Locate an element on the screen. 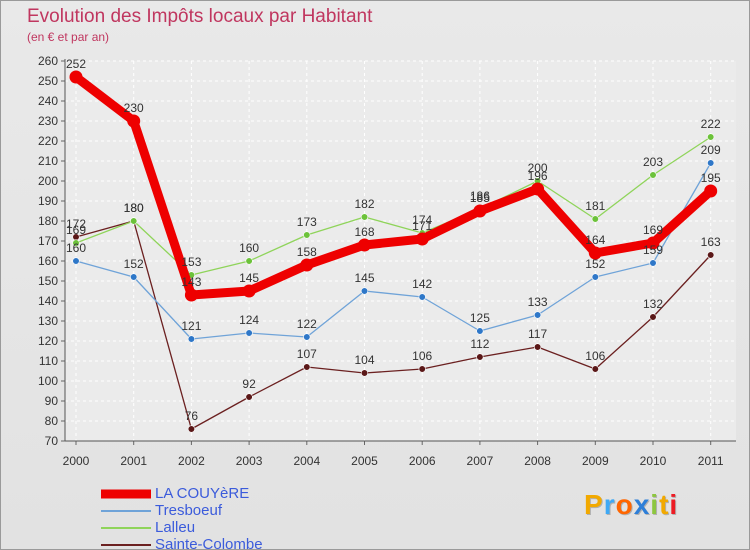 The height and width of the screenshot is (550, 750). logo-letter: i is located at coordinates (655, 504).